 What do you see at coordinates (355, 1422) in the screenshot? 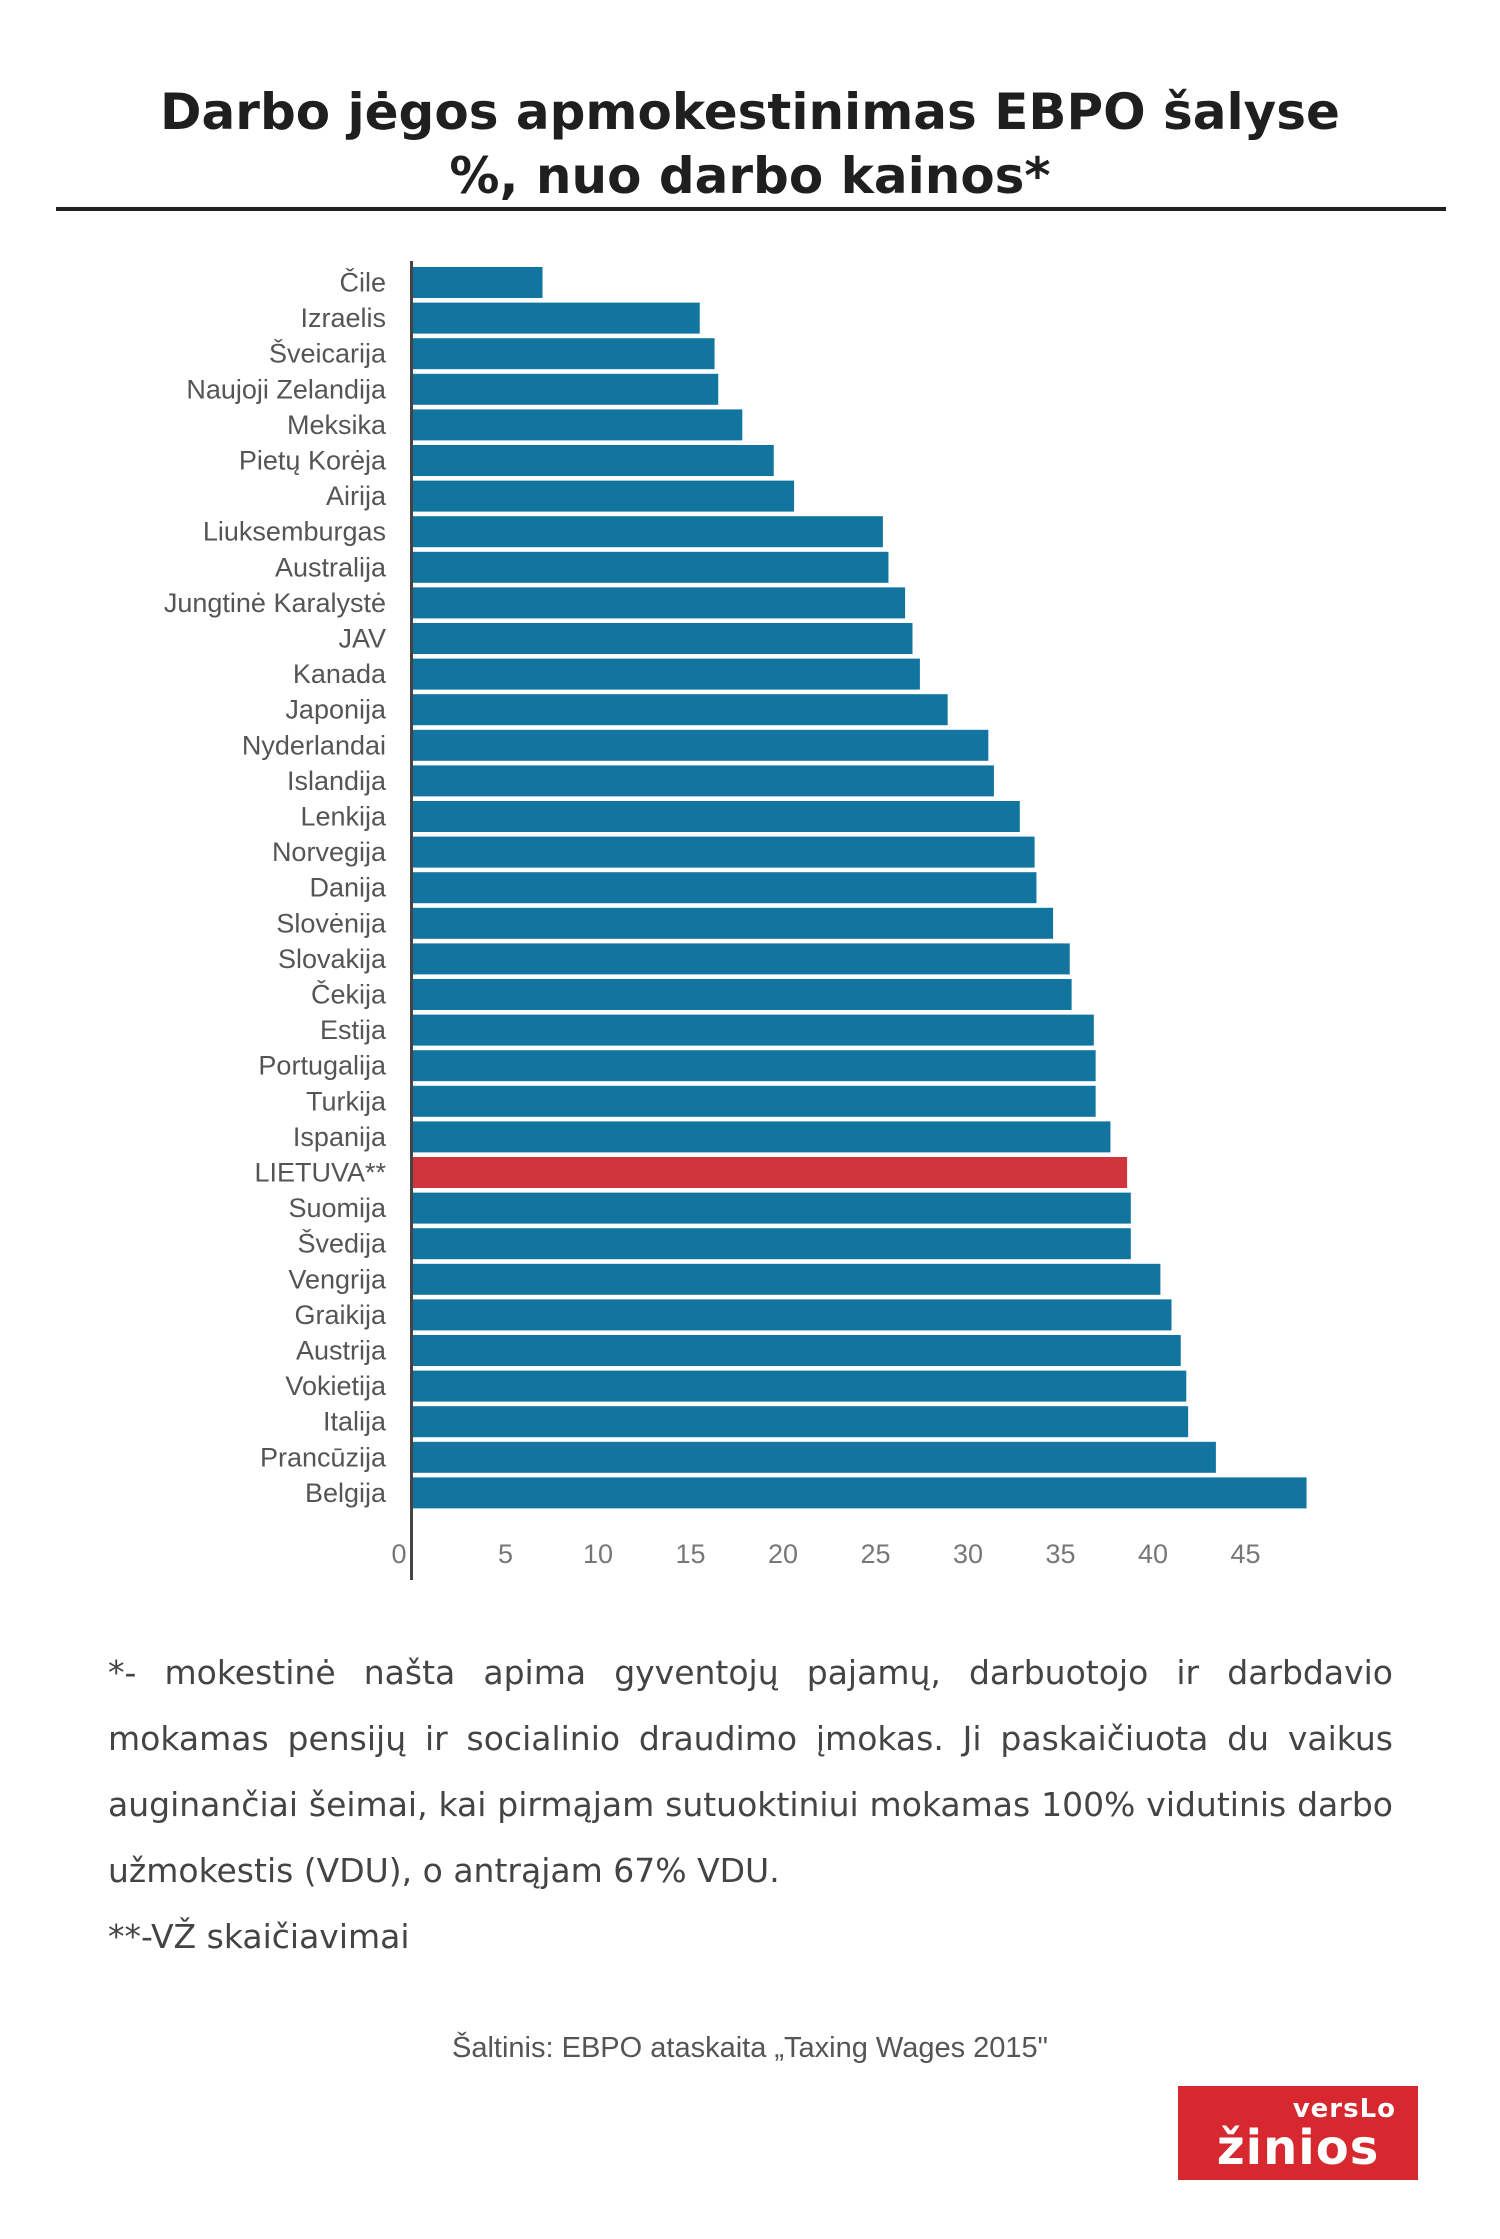
I see `category-label-italija: Italija` at bounding box center [355, 1422].